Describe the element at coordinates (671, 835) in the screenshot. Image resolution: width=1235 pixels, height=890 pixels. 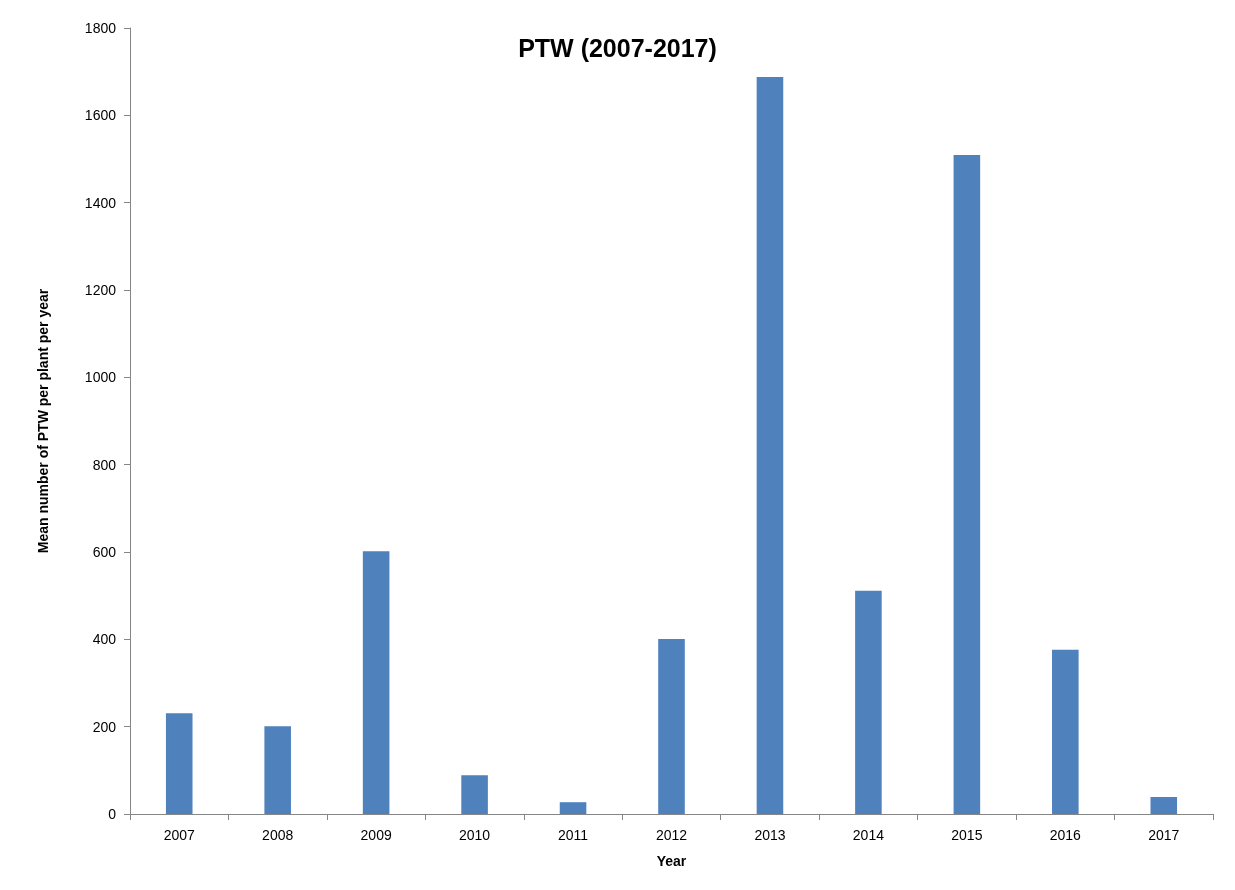
I see `x-tick-label: 2012` at that location.